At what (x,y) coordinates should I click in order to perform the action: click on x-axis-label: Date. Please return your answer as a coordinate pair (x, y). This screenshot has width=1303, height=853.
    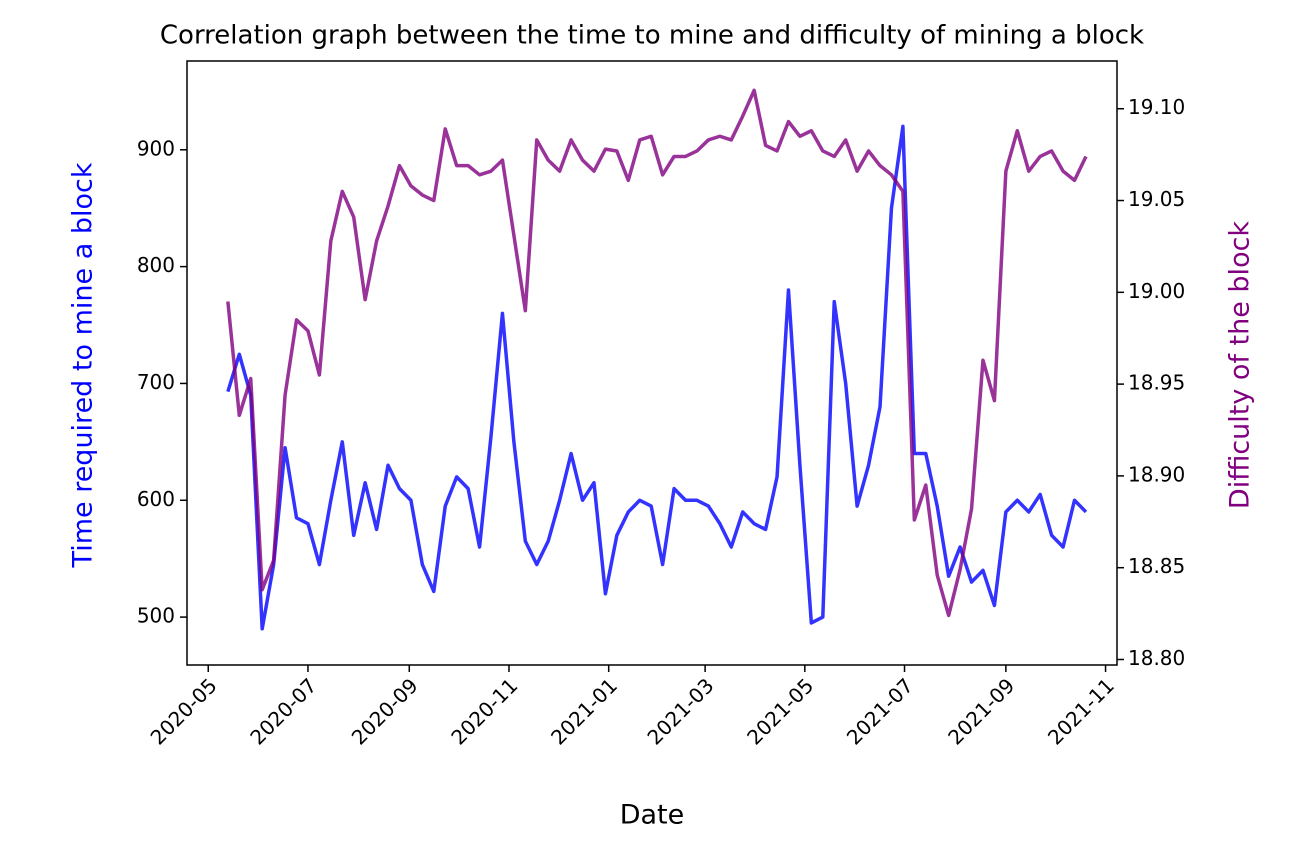
    Looking at the image, I should click on (652, 815).